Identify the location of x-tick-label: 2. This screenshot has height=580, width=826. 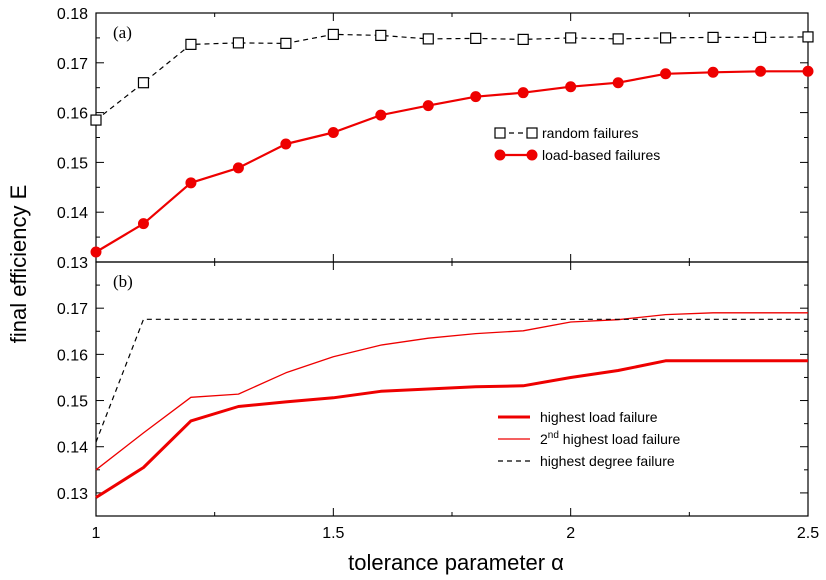
(570, 533).